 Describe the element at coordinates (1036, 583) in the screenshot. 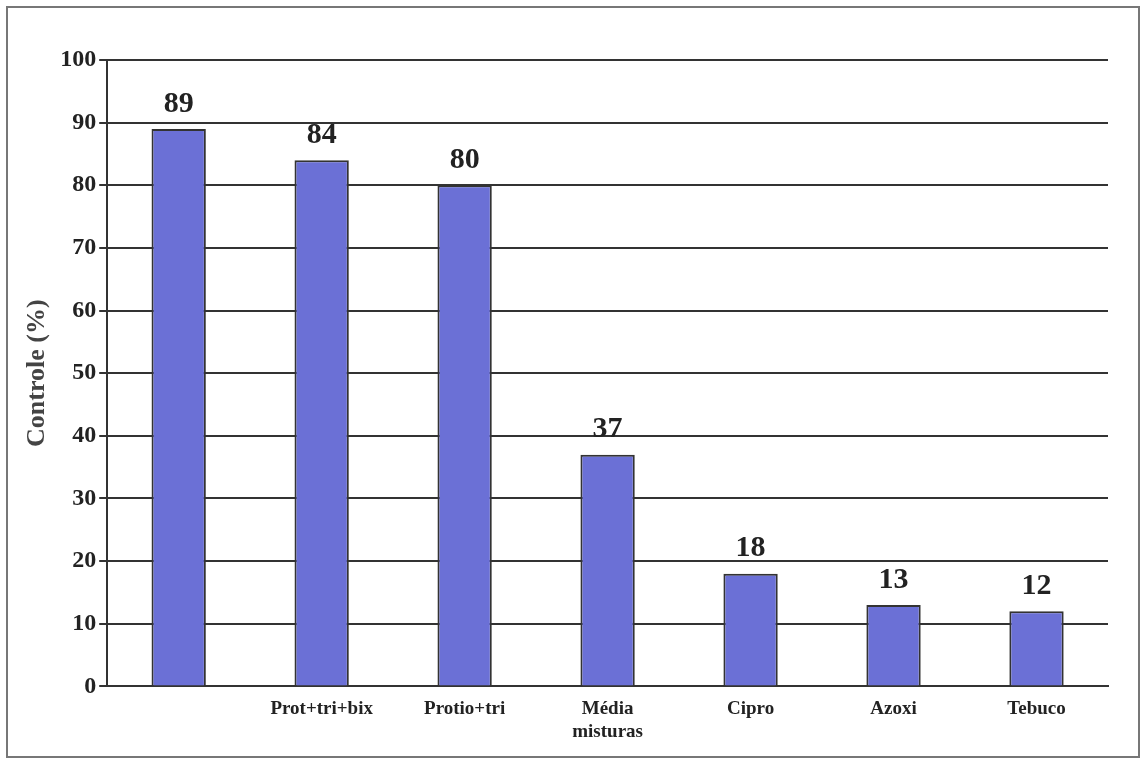

I see `data-label: 12` at that location.